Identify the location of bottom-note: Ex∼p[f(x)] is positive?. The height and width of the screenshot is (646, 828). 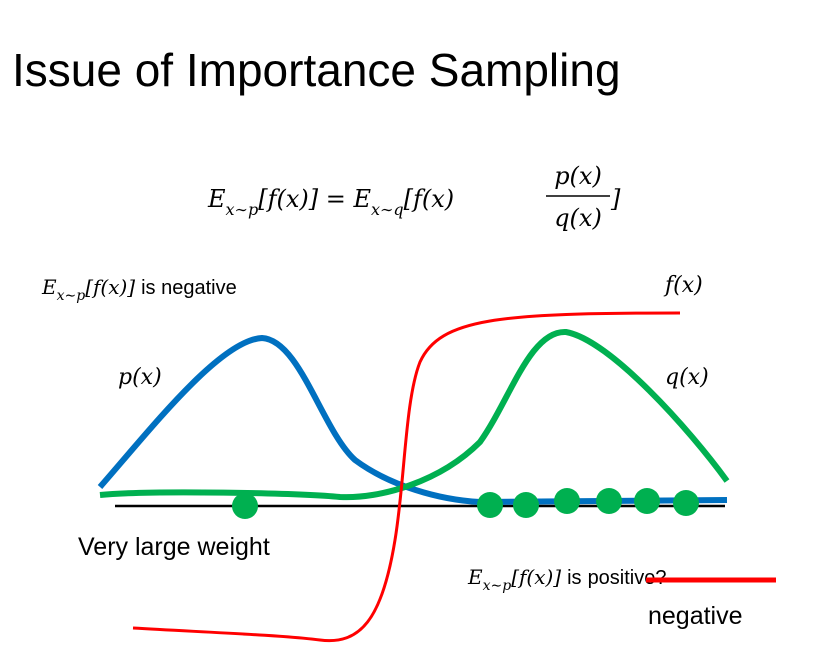
(567, 579).